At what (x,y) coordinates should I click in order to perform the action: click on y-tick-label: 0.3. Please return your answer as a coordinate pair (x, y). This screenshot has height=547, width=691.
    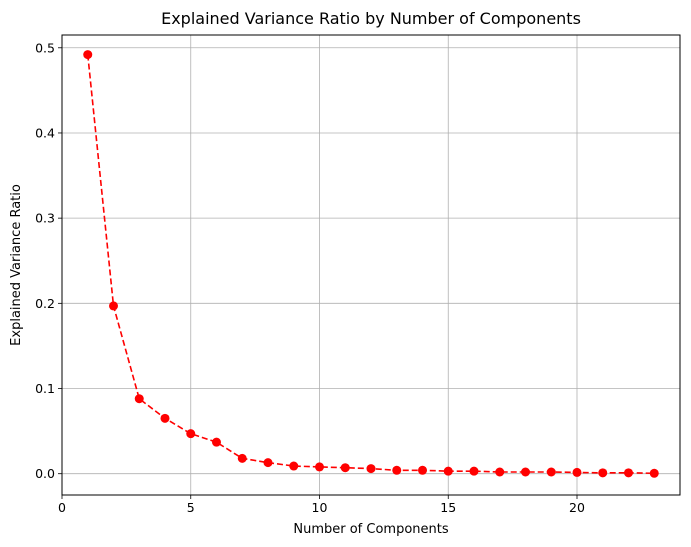
    Looking at the image, I should click on (45, 218).